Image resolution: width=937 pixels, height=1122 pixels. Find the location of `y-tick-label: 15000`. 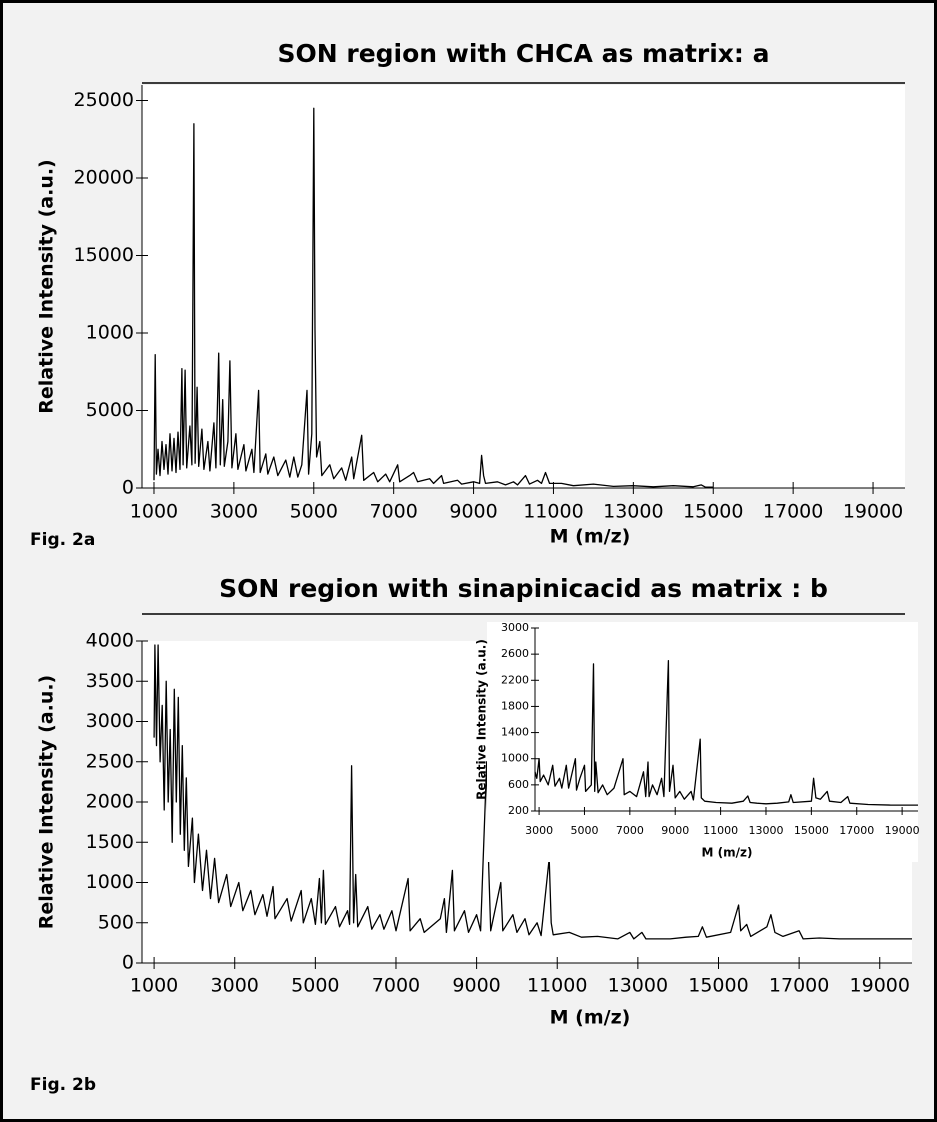

y-tick-label: 15000 is located at coordinates (104, 255).